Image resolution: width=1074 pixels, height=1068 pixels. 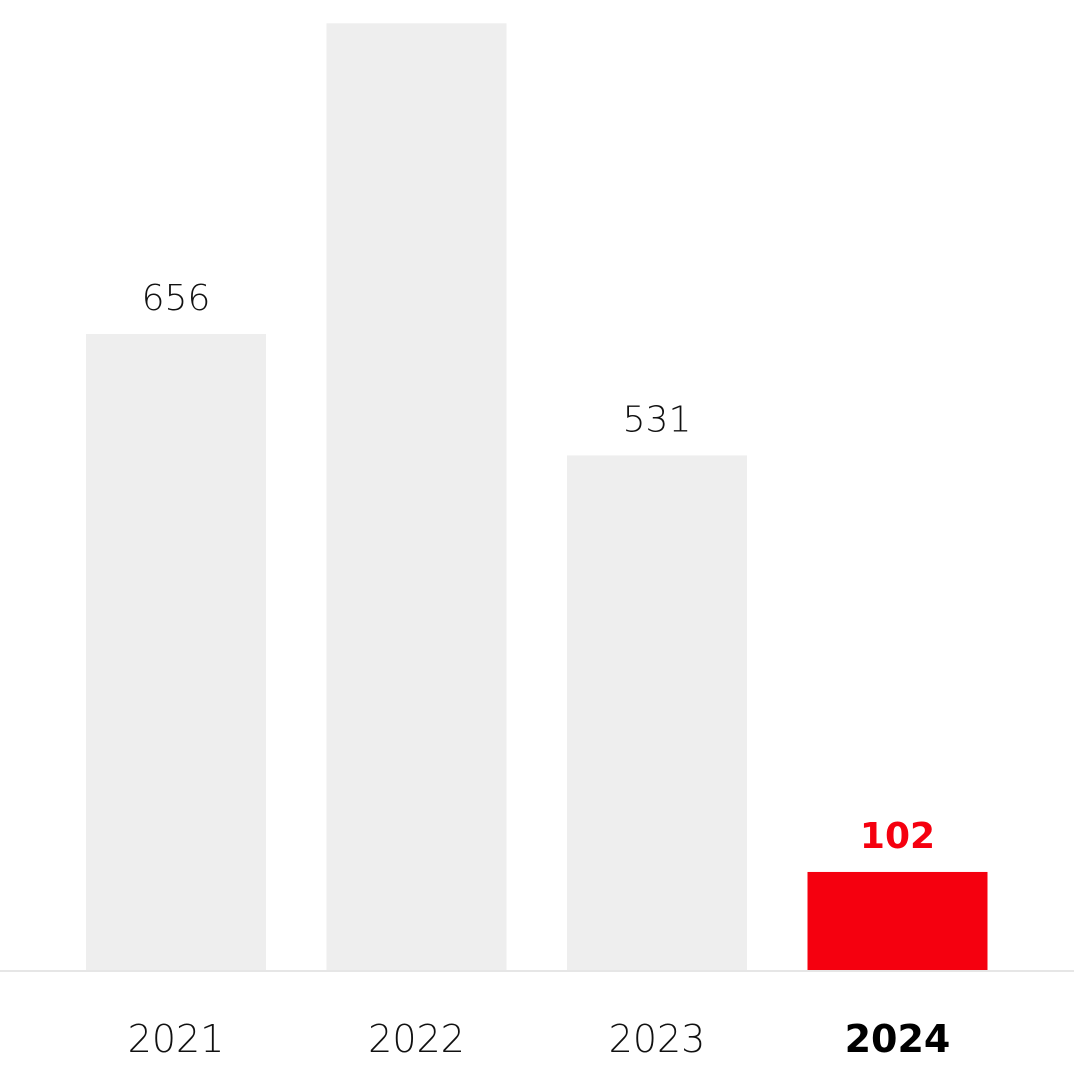 I want to click on bar-2024, so click(x=897, y=921).